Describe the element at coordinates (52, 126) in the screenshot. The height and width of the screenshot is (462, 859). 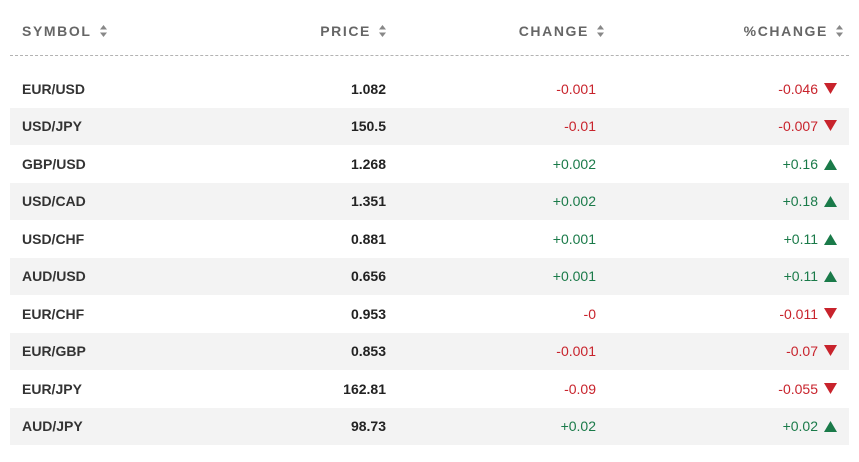
I see `symbol-cell: USD/JPY` at that location.